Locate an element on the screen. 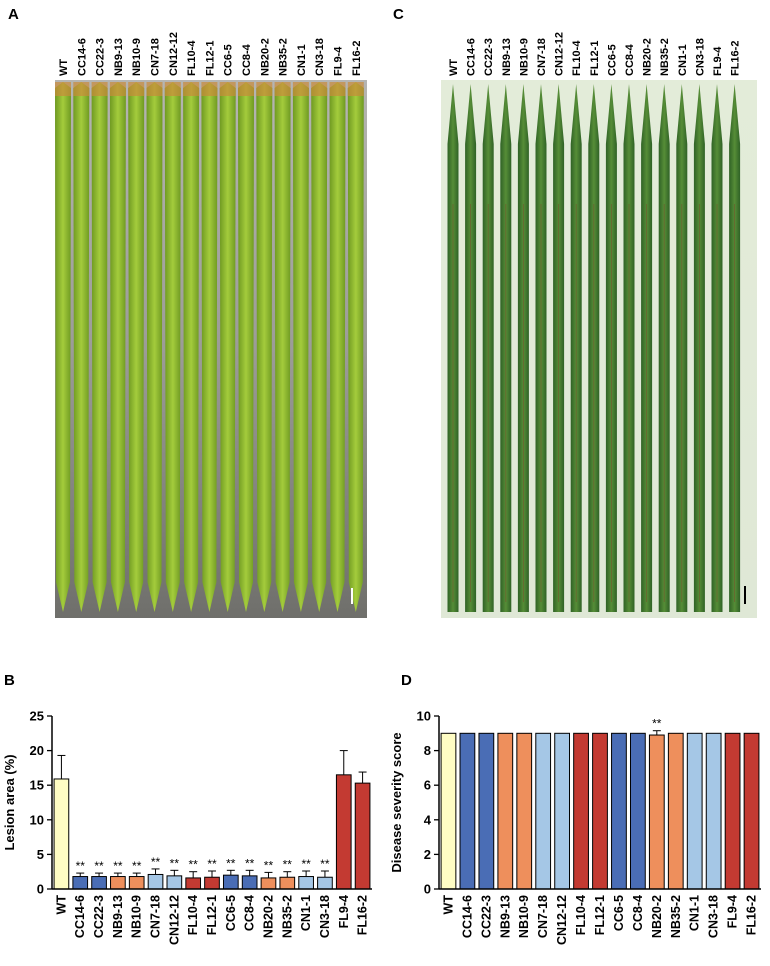 The height and width of the screenshot is (966, 770). leaf-label: CN7-18 is located at coordinates (156, 57).